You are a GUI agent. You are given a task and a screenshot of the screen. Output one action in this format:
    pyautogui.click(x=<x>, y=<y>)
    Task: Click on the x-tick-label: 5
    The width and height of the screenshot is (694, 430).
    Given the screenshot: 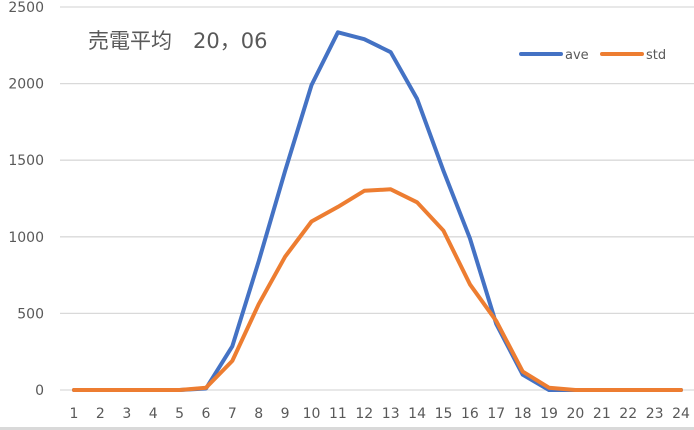 What is the action you would take?
    pyautogui.click(x=179, y=414)
    